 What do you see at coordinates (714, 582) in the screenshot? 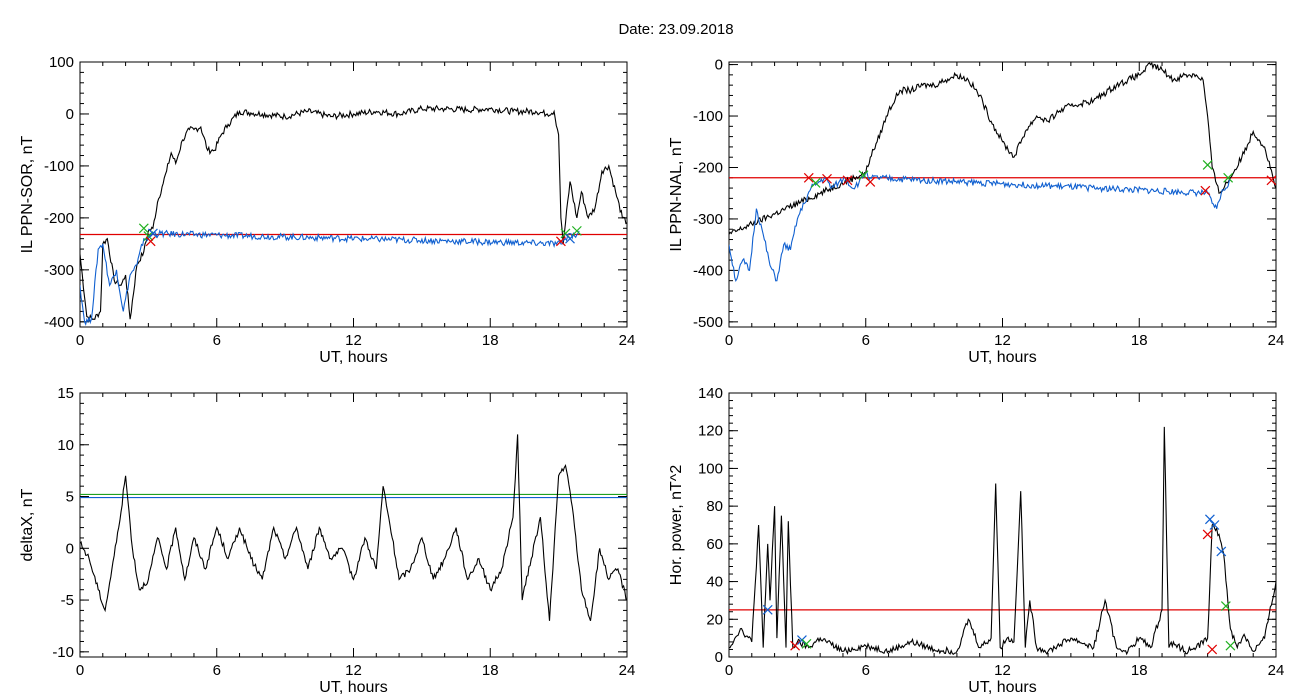
I see `y-tick-label: 40` at bounding box center [714, 582].